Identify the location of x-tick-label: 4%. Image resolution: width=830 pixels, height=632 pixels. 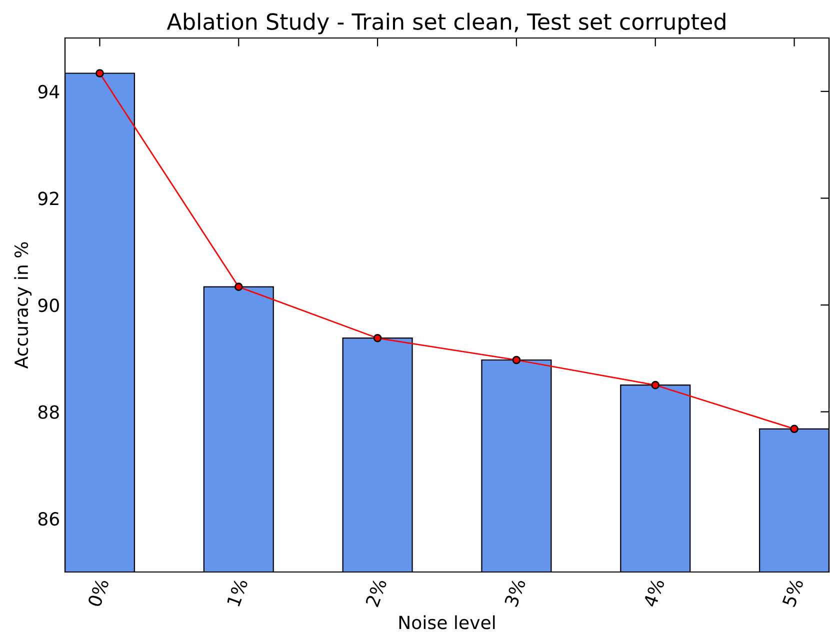
(653, 593).